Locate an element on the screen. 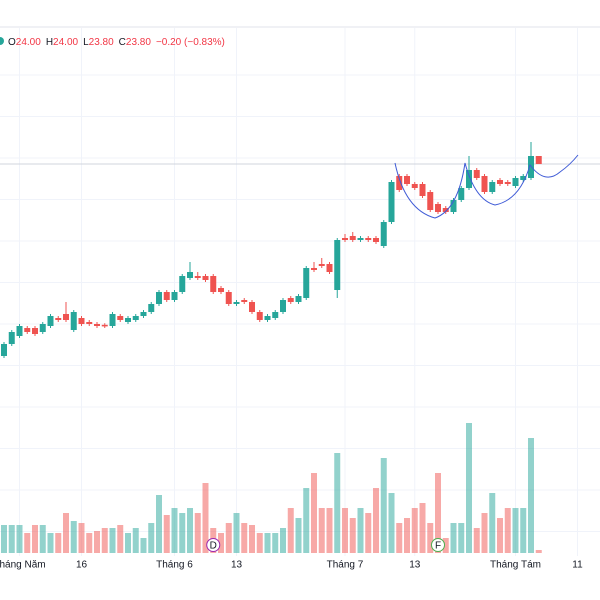 Image resolution: width=600 pixels, height=600 pixels. ohlc-label: H is located at coordinates (49, 42).